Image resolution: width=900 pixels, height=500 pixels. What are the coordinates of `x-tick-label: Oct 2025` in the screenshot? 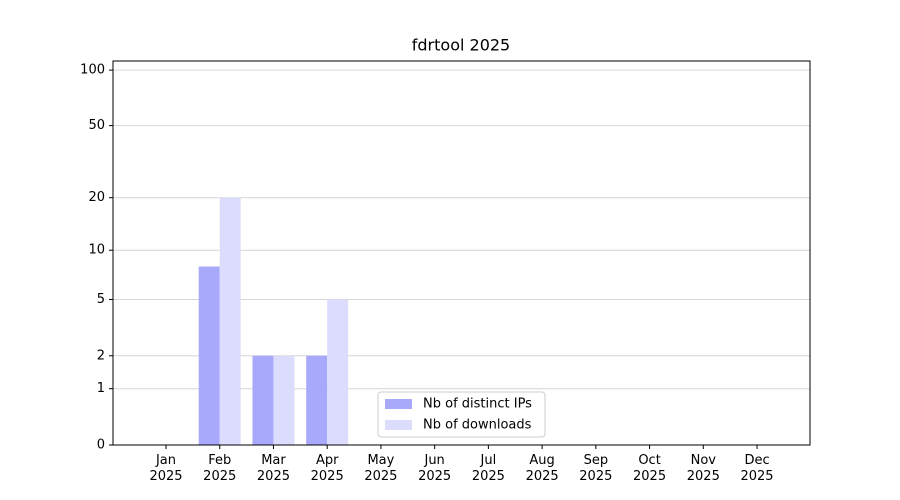 It's located at (650, 468).